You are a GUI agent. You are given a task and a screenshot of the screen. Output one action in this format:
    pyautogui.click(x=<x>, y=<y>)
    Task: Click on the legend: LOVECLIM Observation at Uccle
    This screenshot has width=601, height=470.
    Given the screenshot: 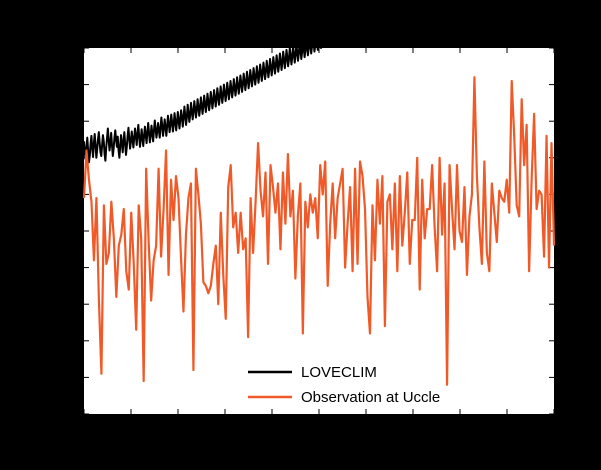 What is the action you would take?
    pyautogui.click(x=344, y=385)
    